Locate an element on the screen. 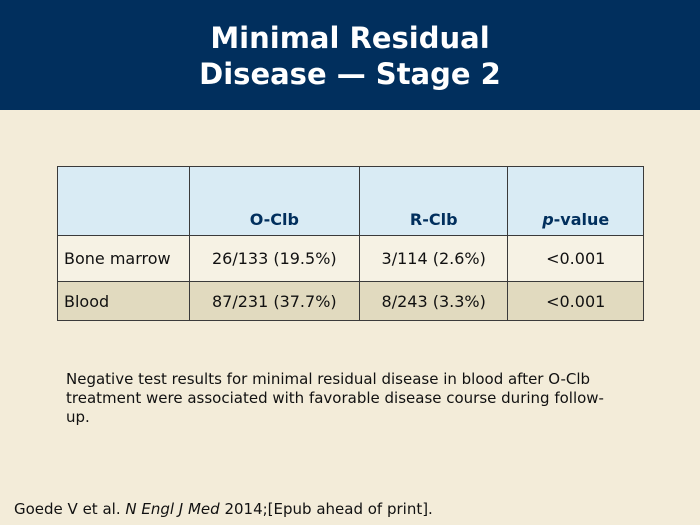  header-p-value: p-value is located at coordinates (575, 201).